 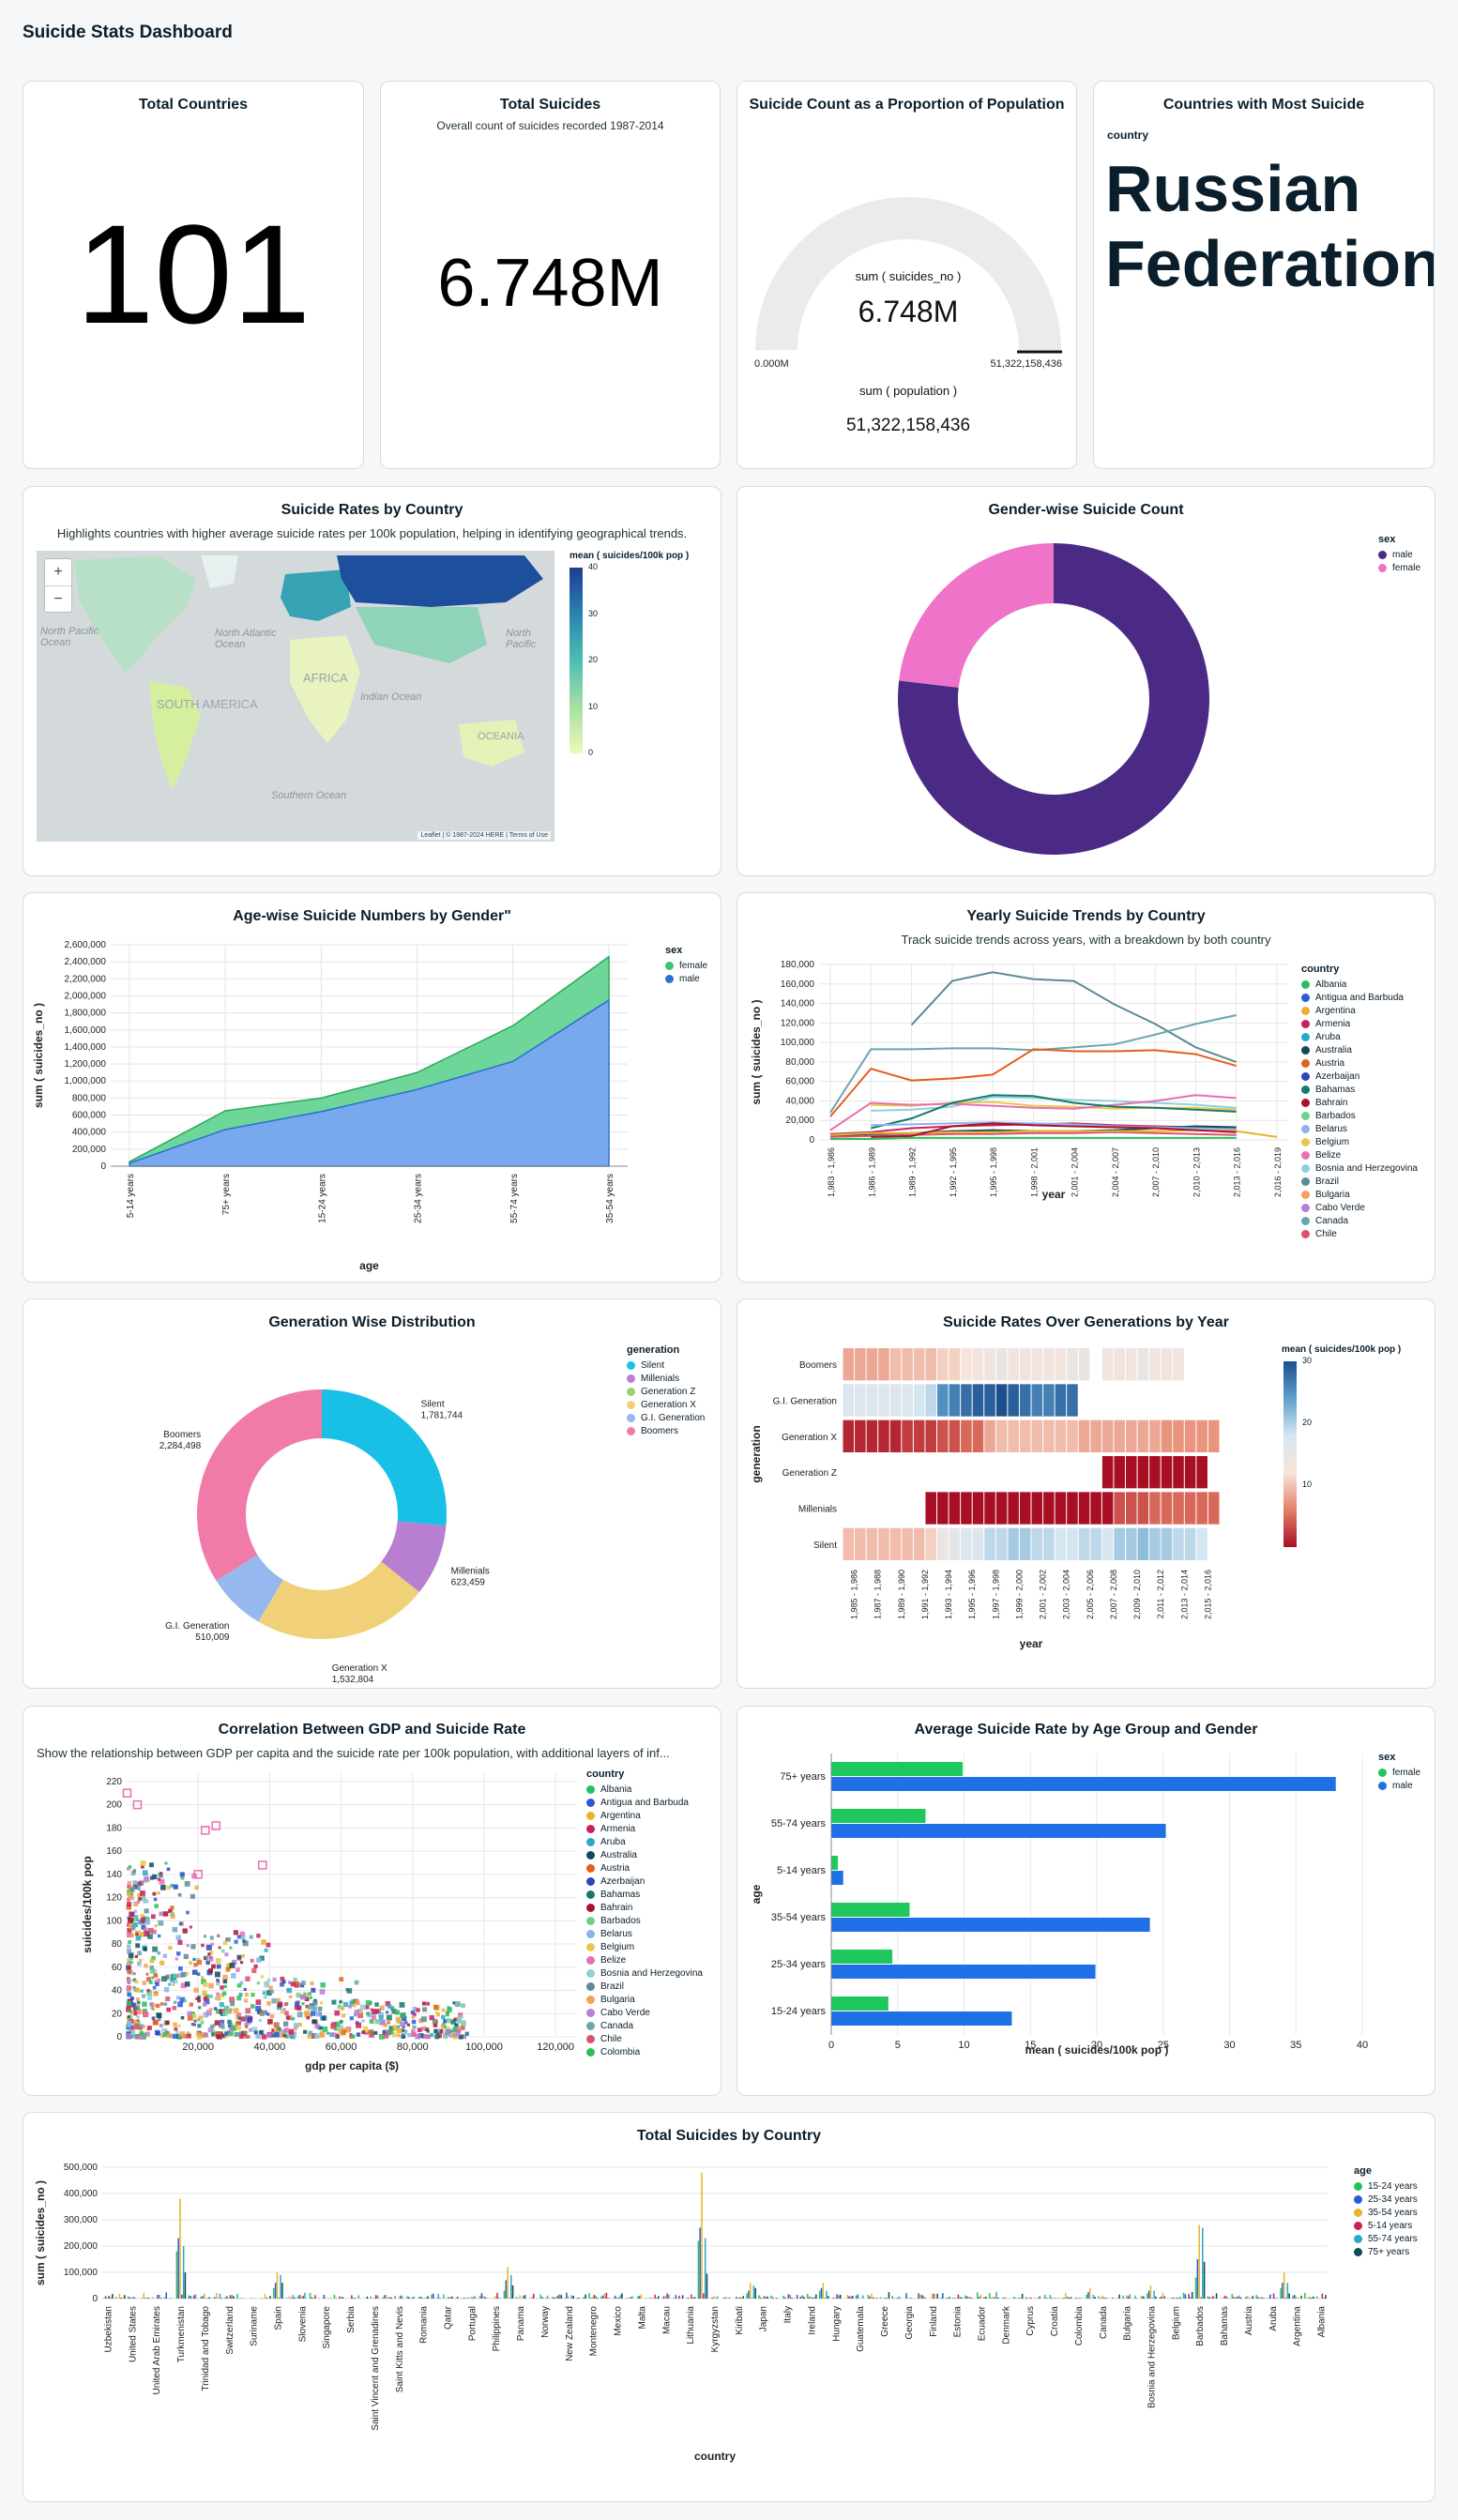 I want to click on zoom-in-button: +, so click(x=58, y=572).